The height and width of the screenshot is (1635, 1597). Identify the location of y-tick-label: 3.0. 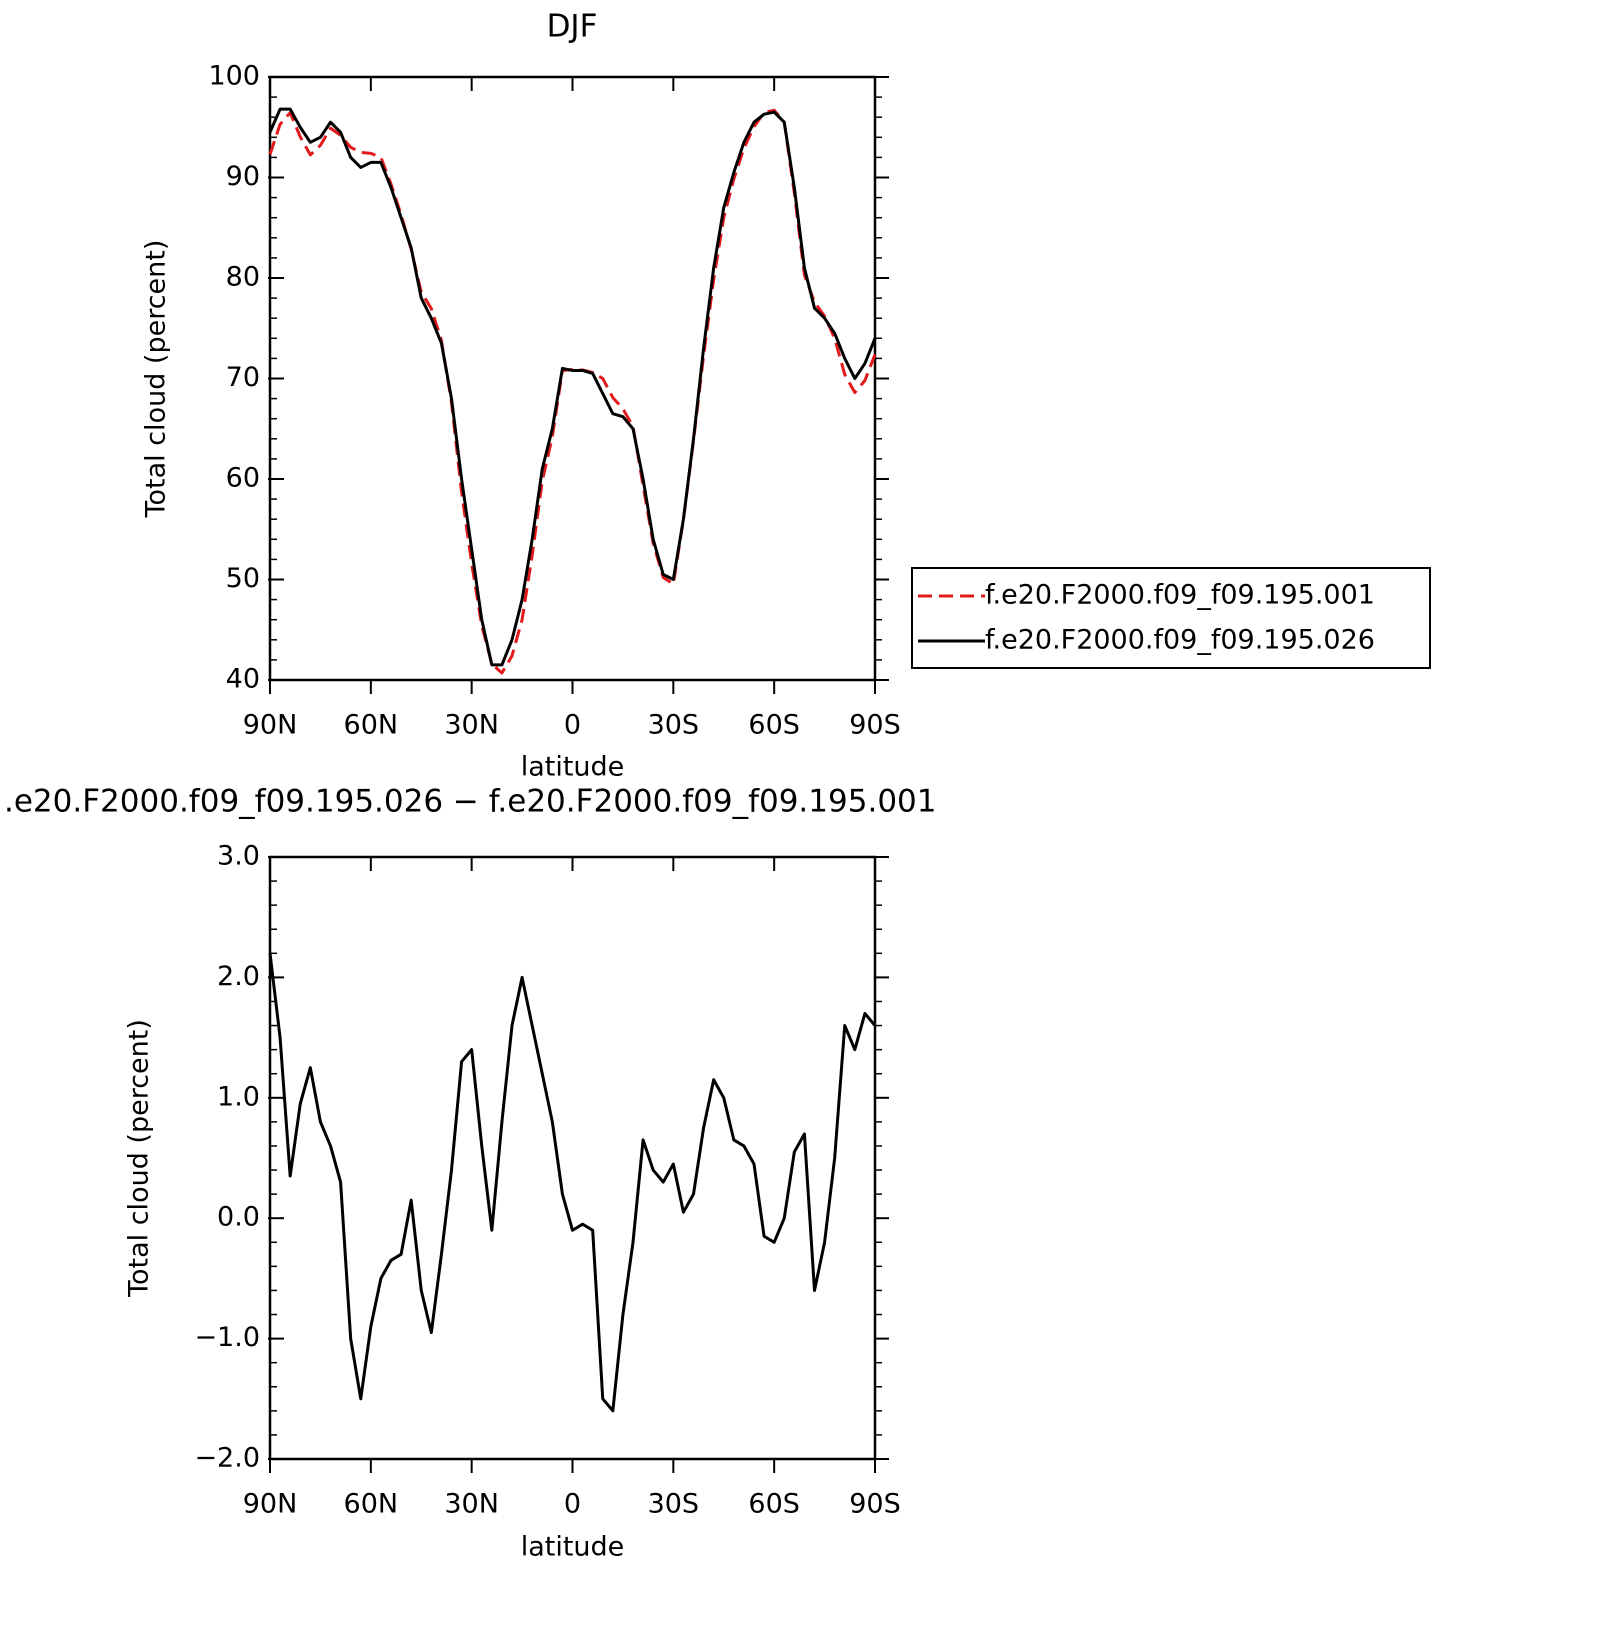
(238, 856).